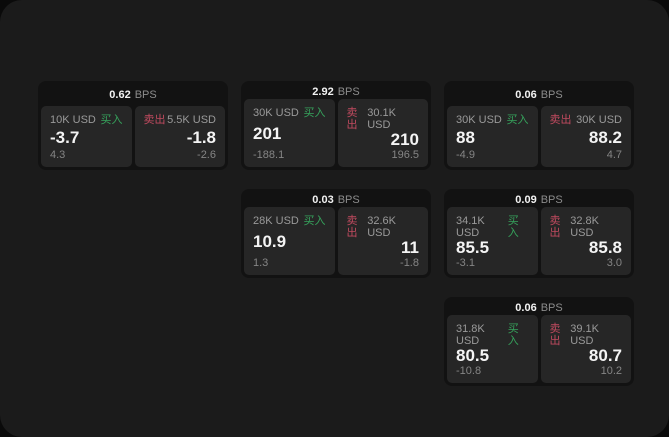 This screenshot has width=669, height=437. I want to click on sell-amount: 5.5K USD, so click(191, 120).